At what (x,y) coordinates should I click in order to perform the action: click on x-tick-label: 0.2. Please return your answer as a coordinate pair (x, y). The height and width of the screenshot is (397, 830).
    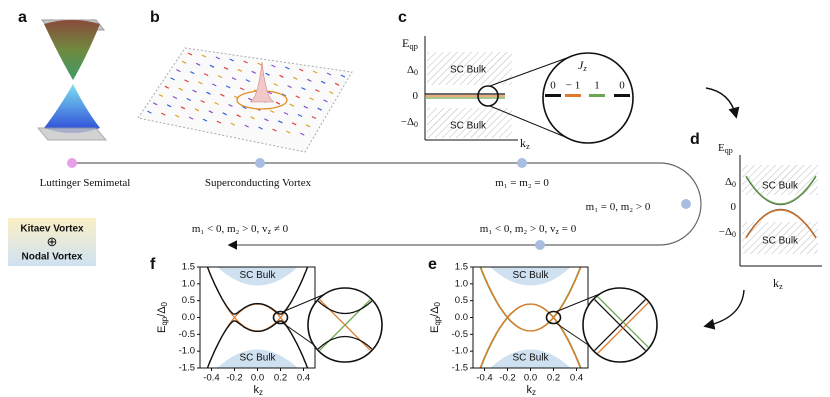
    Looking at the image, I should click on (280, 378).